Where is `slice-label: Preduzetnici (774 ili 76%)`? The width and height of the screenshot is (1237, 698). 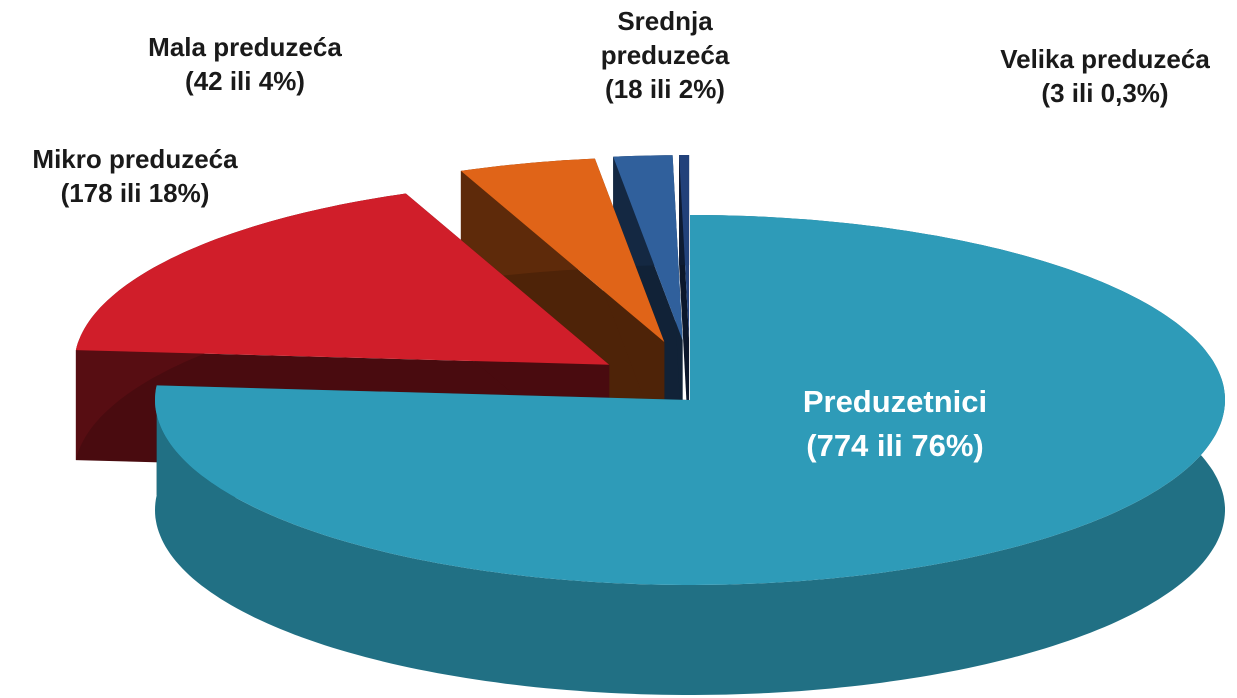
slice-label: Preduzetnici (774 ili 76%) is located at coordinates (895, 424).